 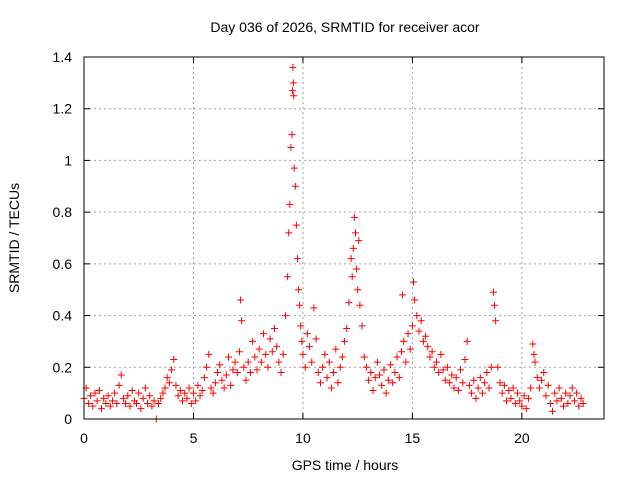 I want to click on y-tick-label: 0.4, so click(x=63, y=316).